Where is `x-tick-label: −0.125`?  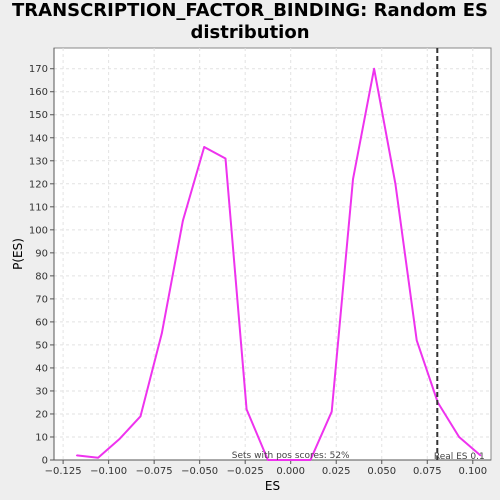 x-tick-label: −0.125 is located at coordinates (63, 471).